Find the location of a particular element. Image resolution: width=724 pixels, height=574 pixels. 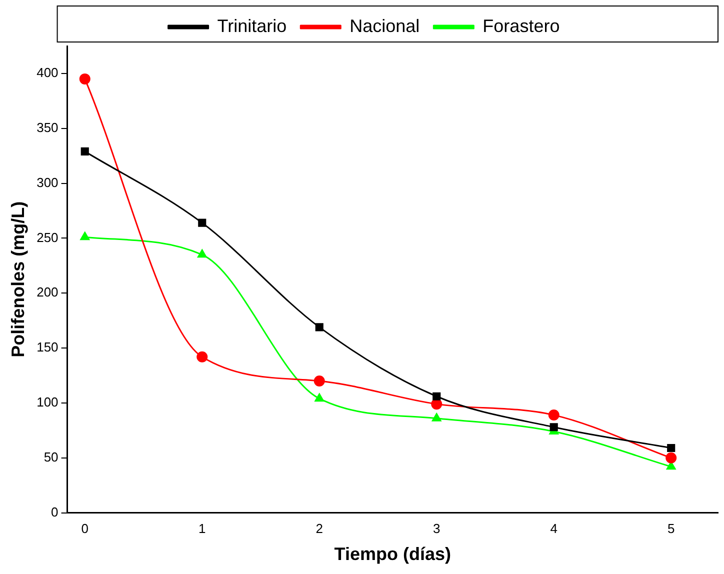

y-tick-label: 300 is located at coordinates (47, 182).